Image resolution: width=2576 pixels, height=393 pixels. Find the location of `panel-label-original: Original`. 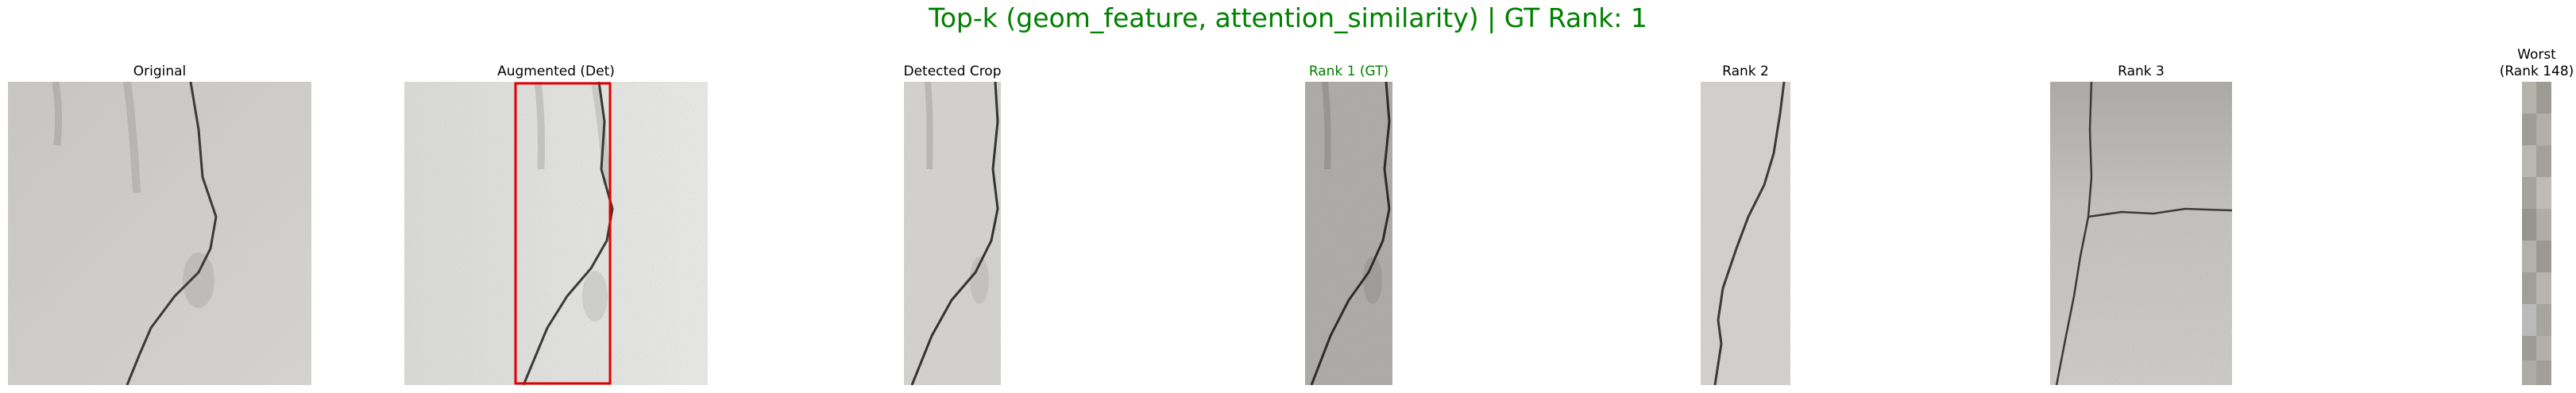

panel-label-original: Original is located at coordinates (160, 71).